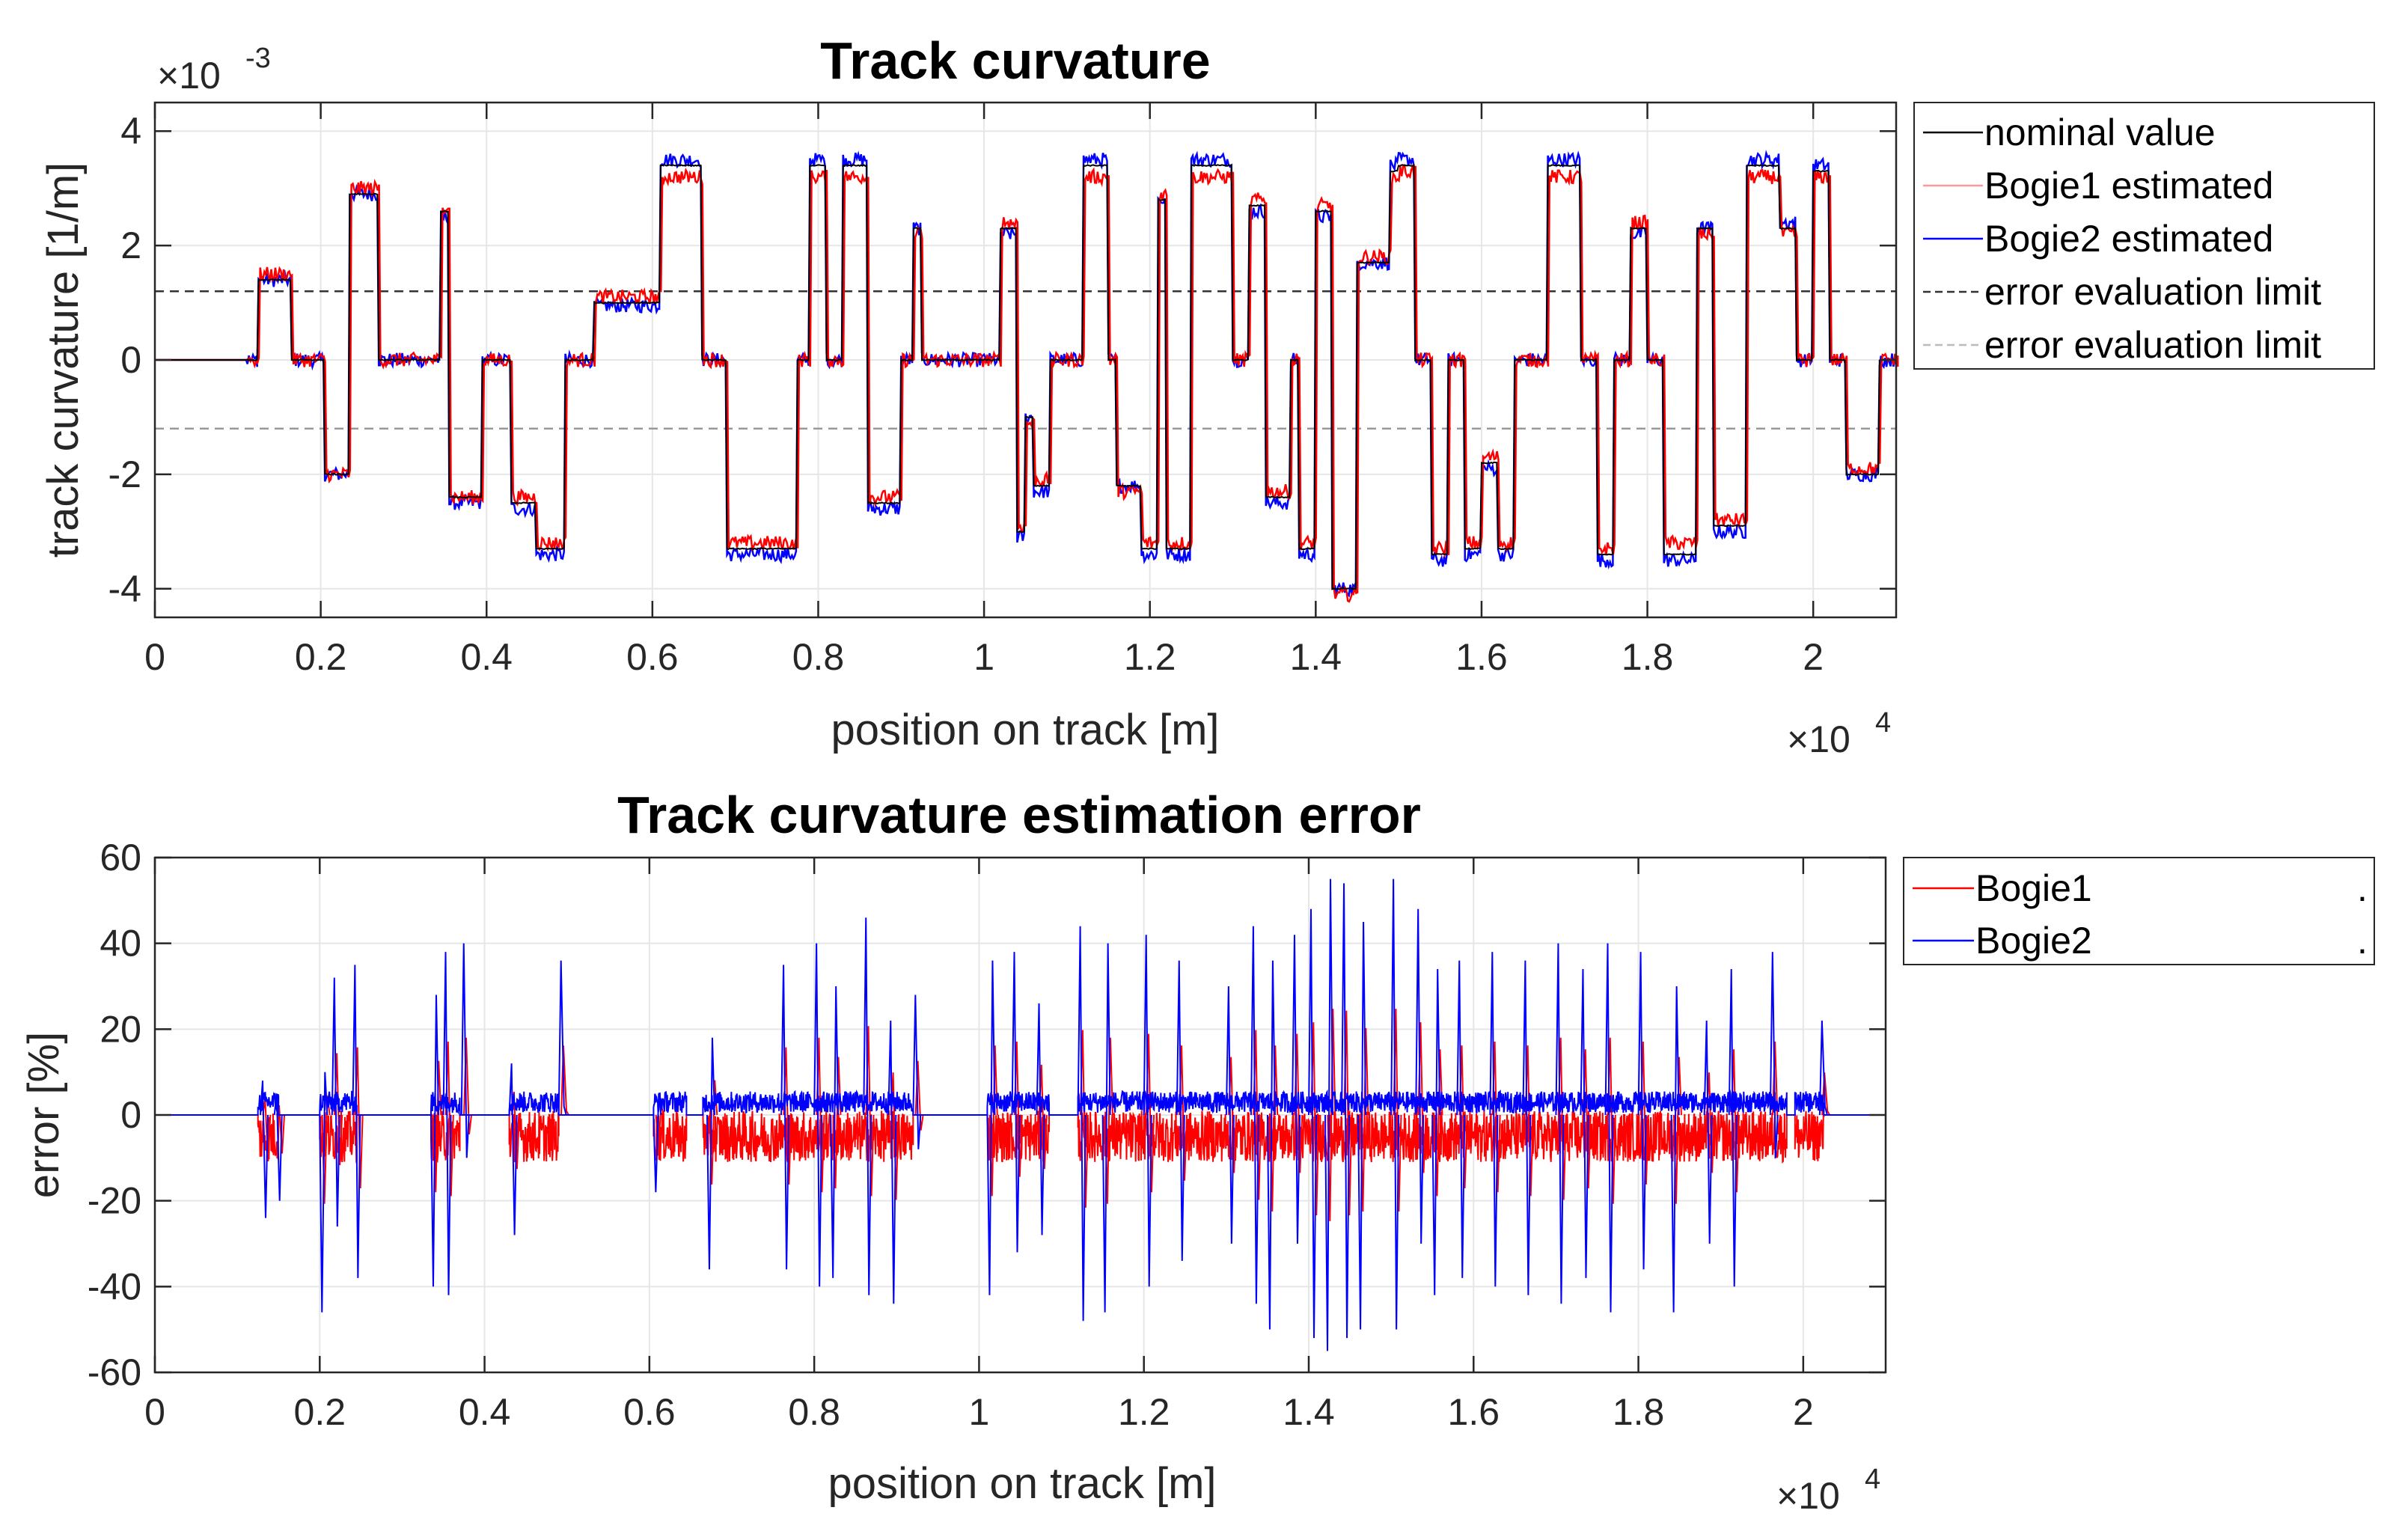 This screenshot has width=2390, height=1540. Describe the element at coordinates (125, 474) in the screenshot. I see `chart1-ytick-label: -2` at that location.